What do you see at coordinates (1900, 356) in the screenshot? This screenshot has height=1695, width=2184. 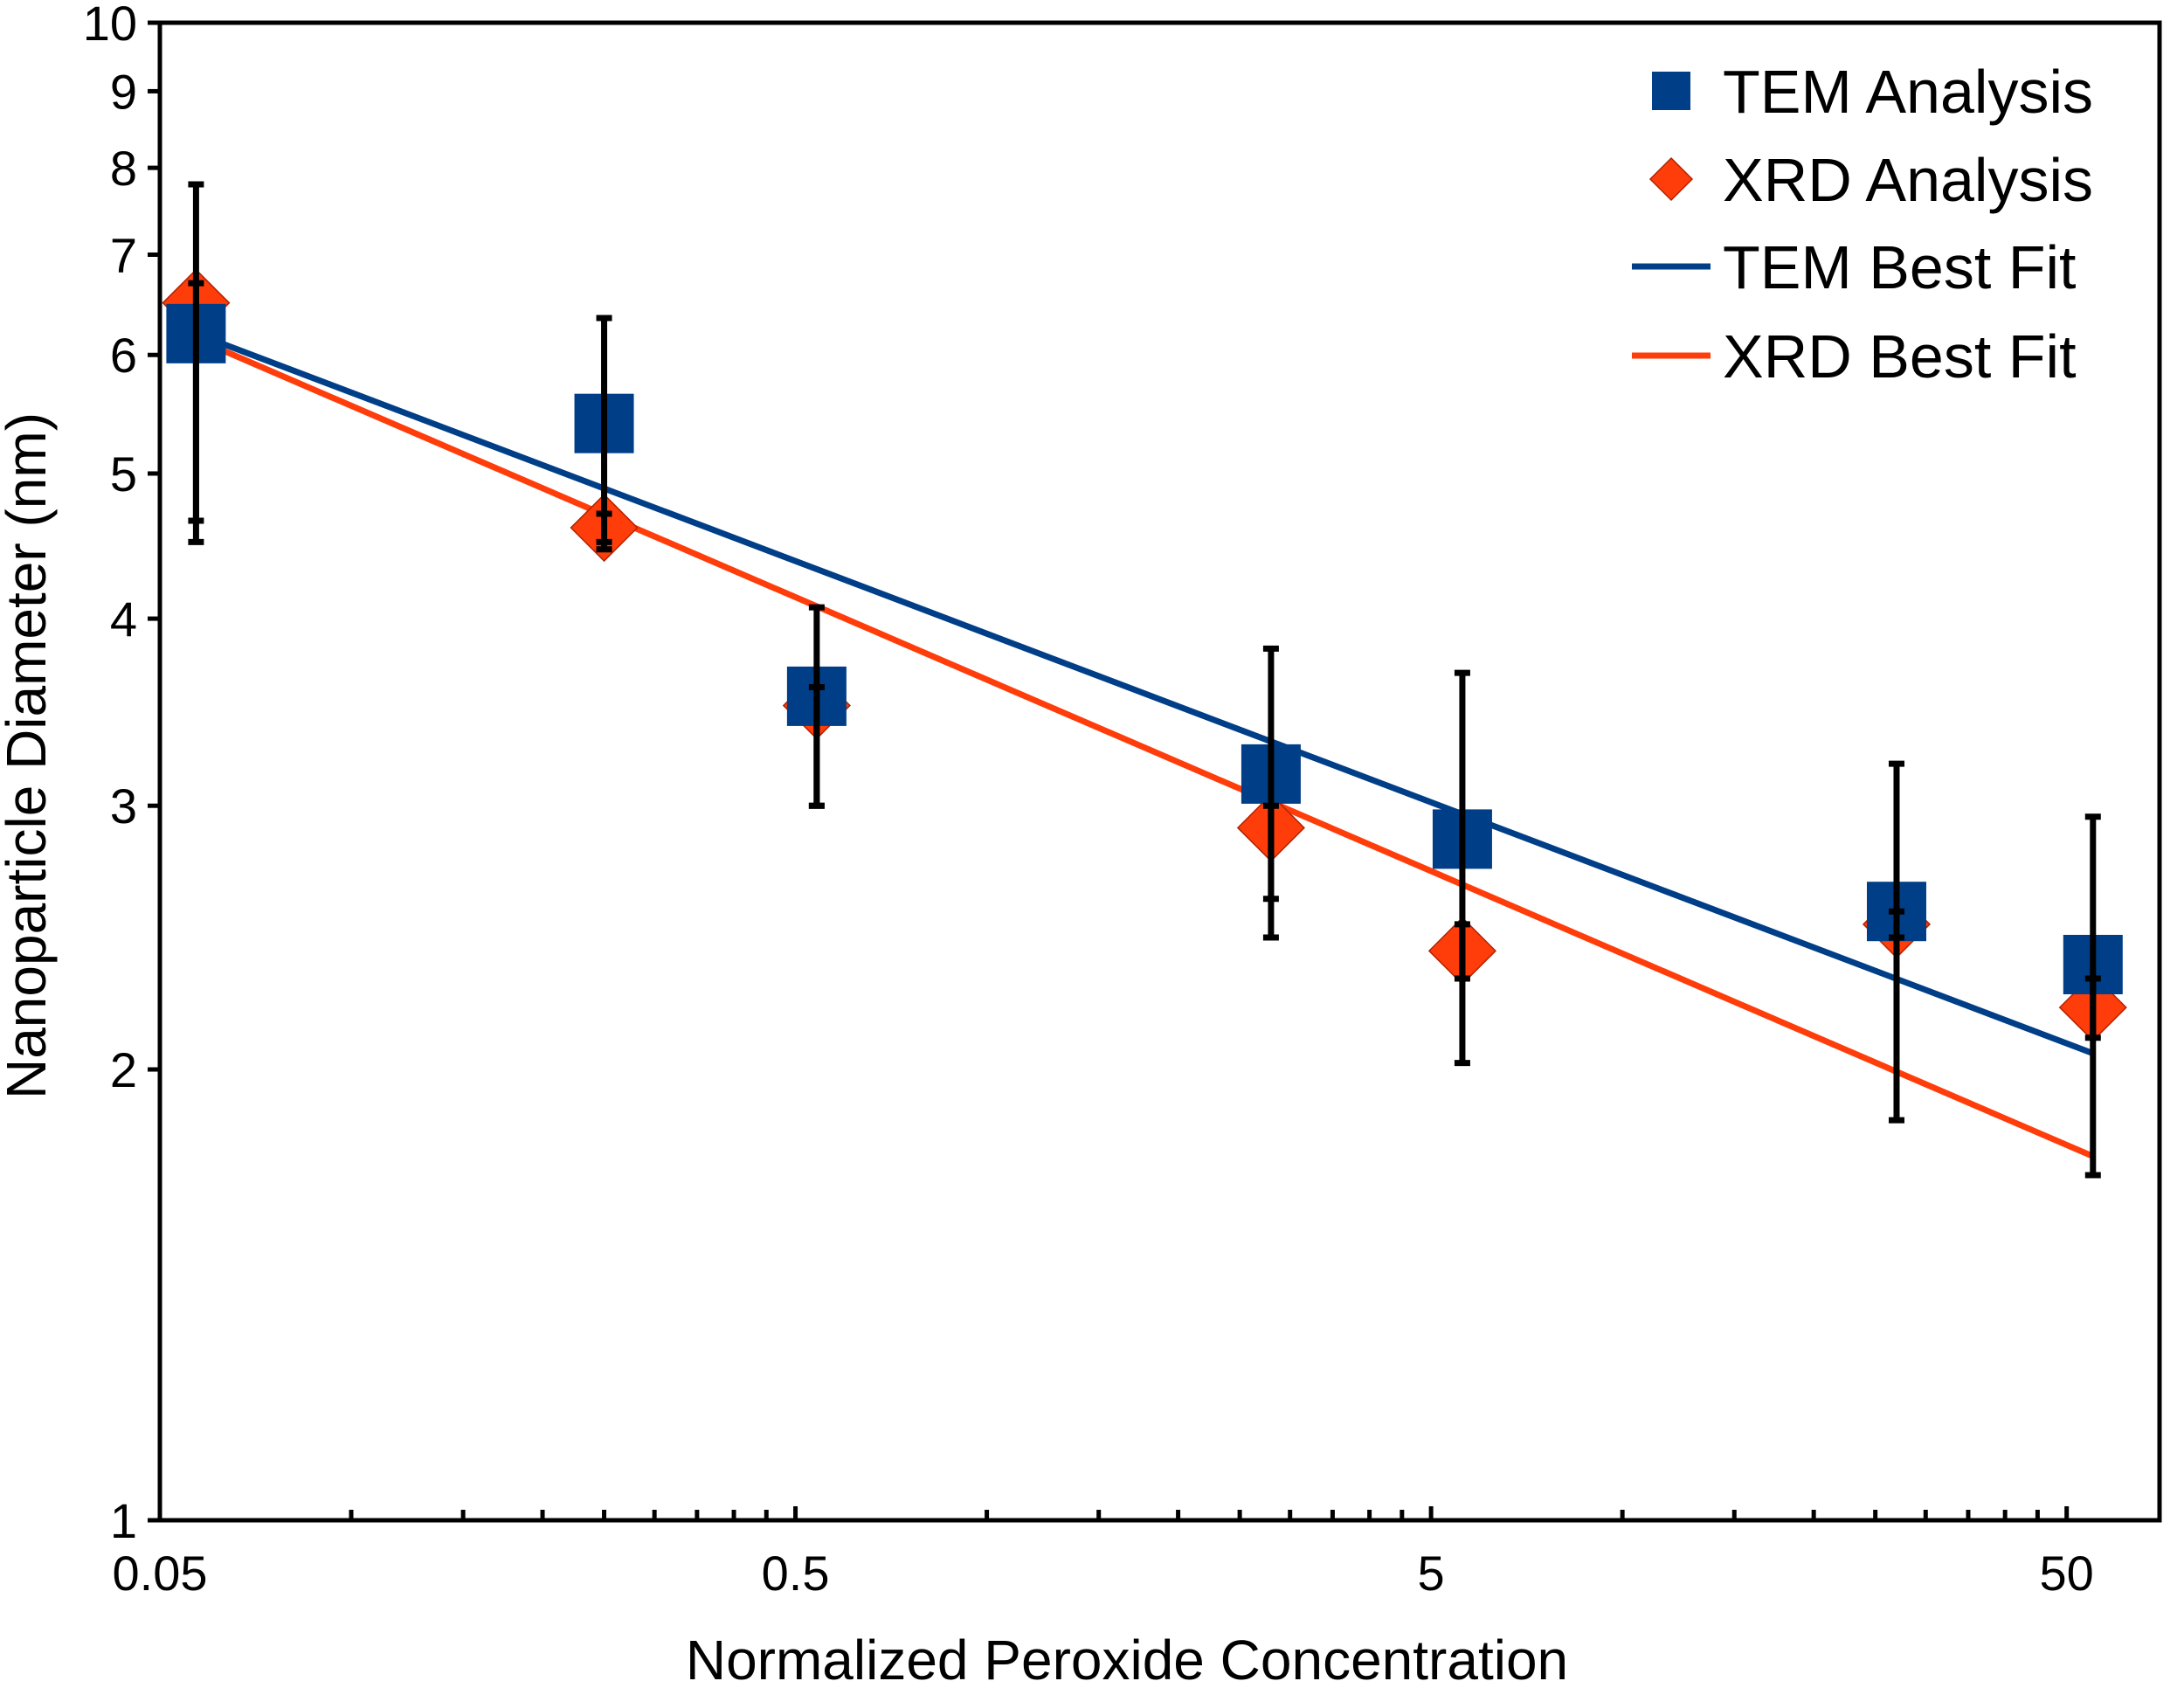 I see `legend-xrd-best-fit-label: XRD Best Fit` at bounding box center [1900, 356].